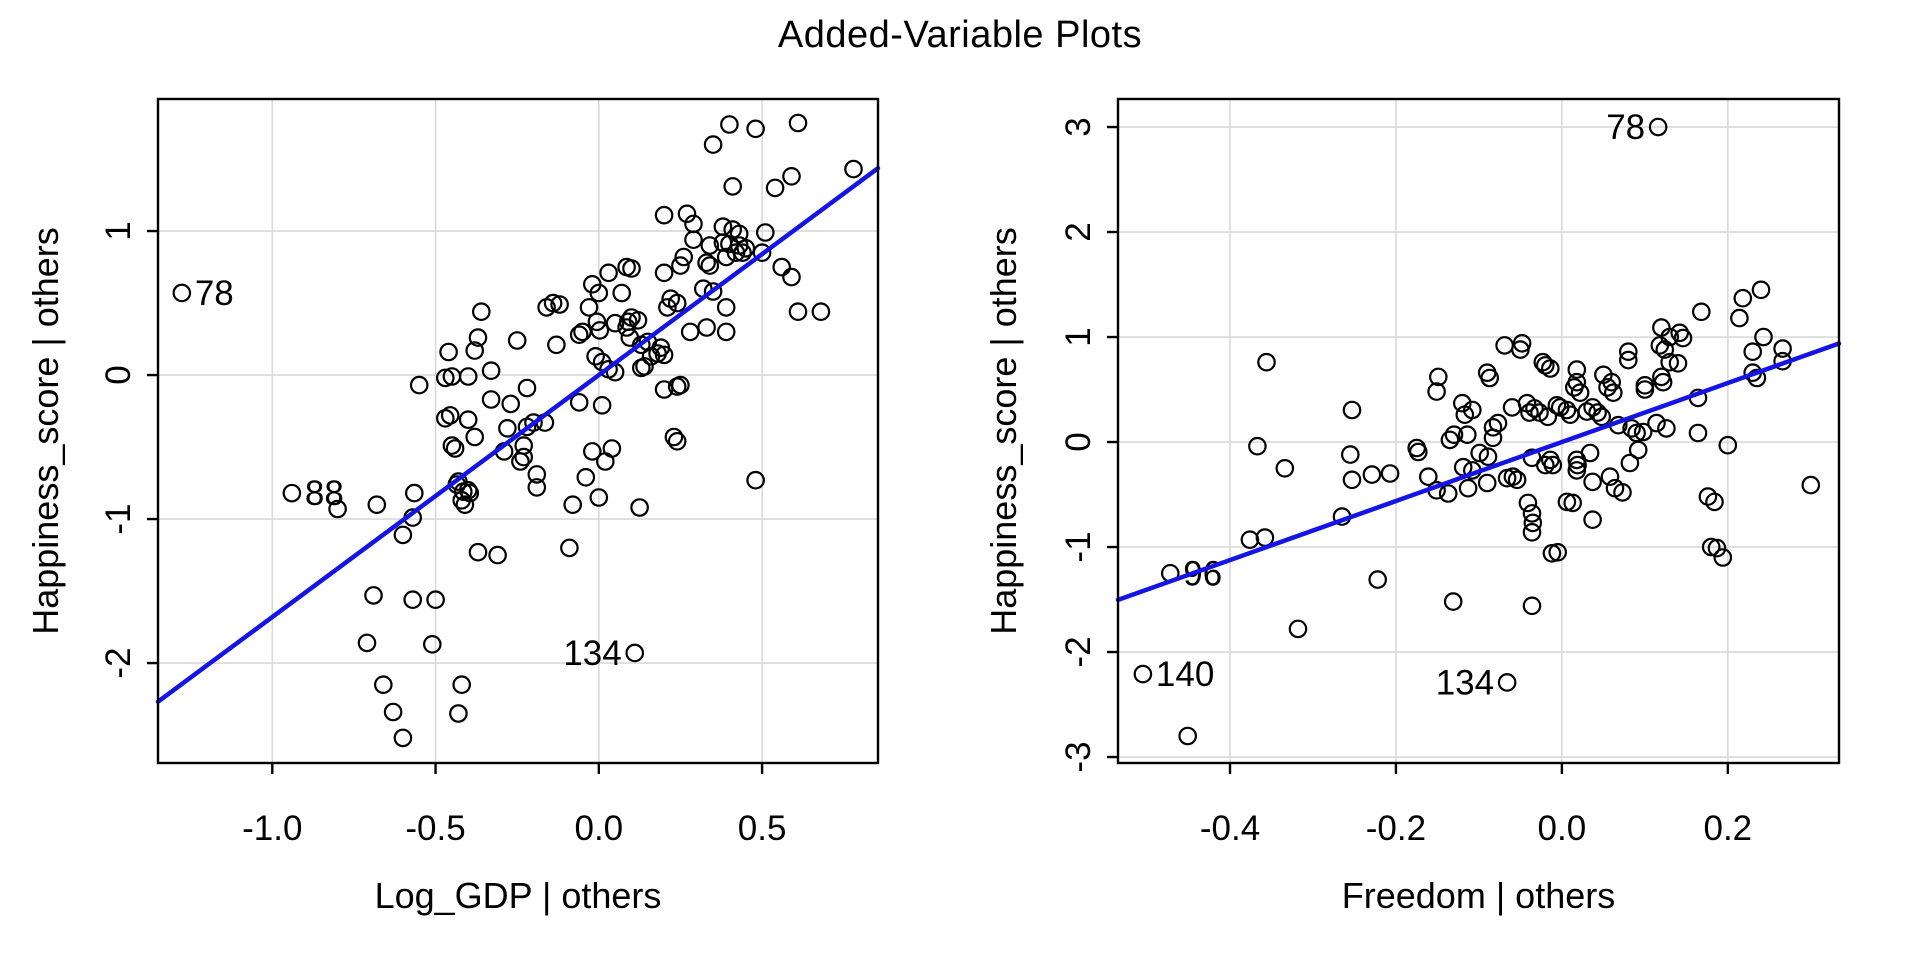  What do you see at coordinates (1185, 674) in the screenshot?
I see `point-label: 140` at bounding box center [1185, 674].